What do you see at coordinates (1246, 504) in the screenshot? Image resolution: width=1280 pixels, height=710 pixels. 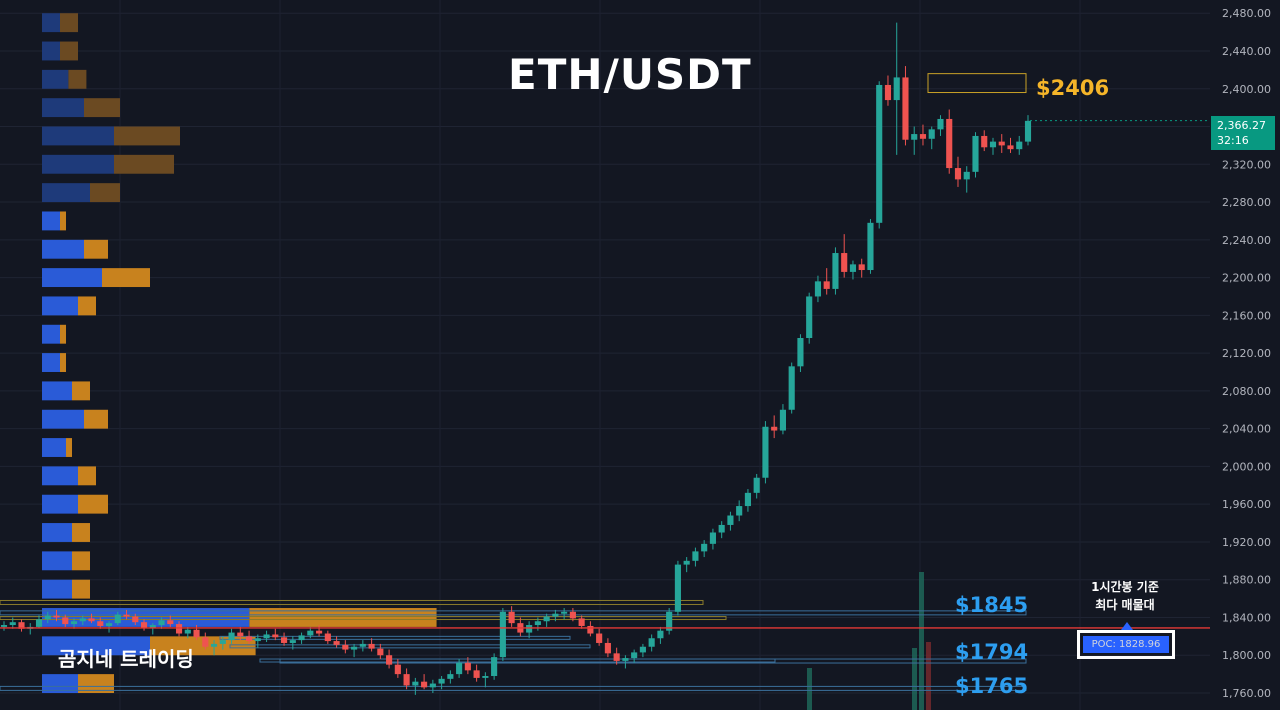 I see `y-tick-label: 1,960.00` at bounding box center [1246, 504].